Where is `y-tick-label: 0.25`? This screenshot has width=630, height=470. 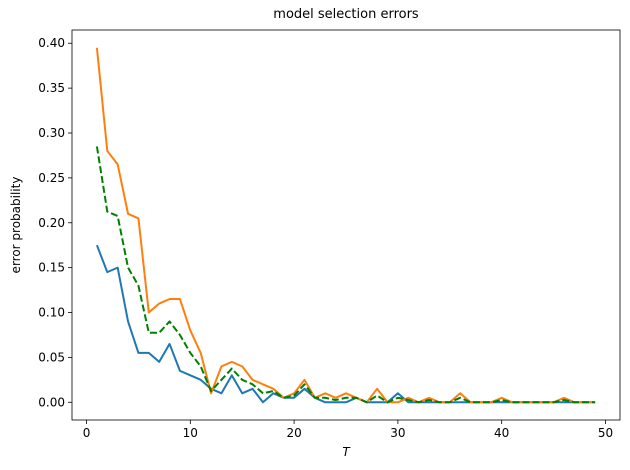 y-tick-label: 0.25 is located at coordinates (51, 178).